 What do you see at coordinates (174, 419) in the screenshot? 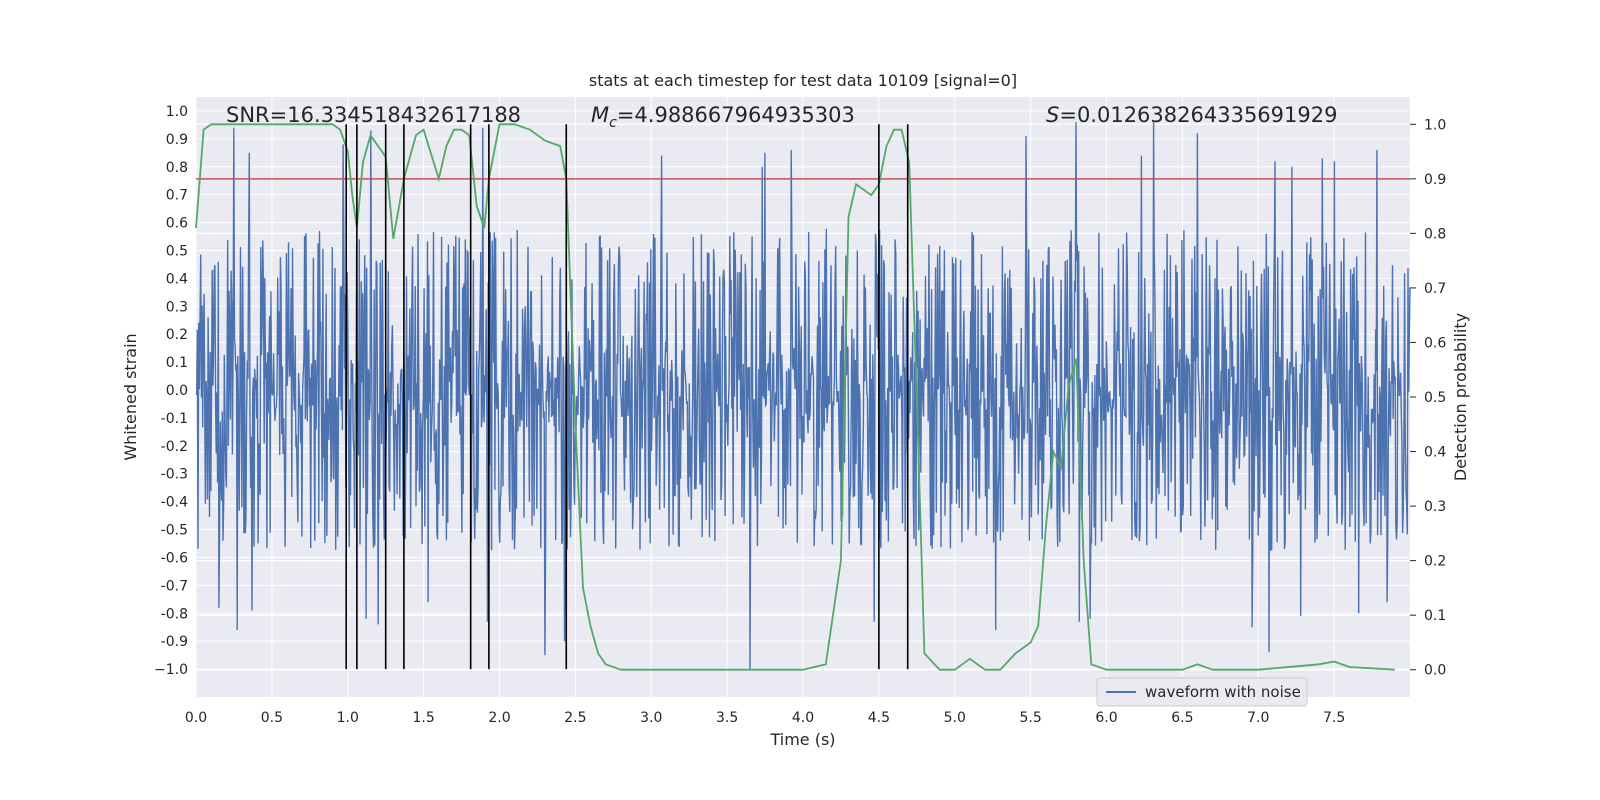
I see `y-left-tick-label: -0.1` at bounding box center [174, 419].